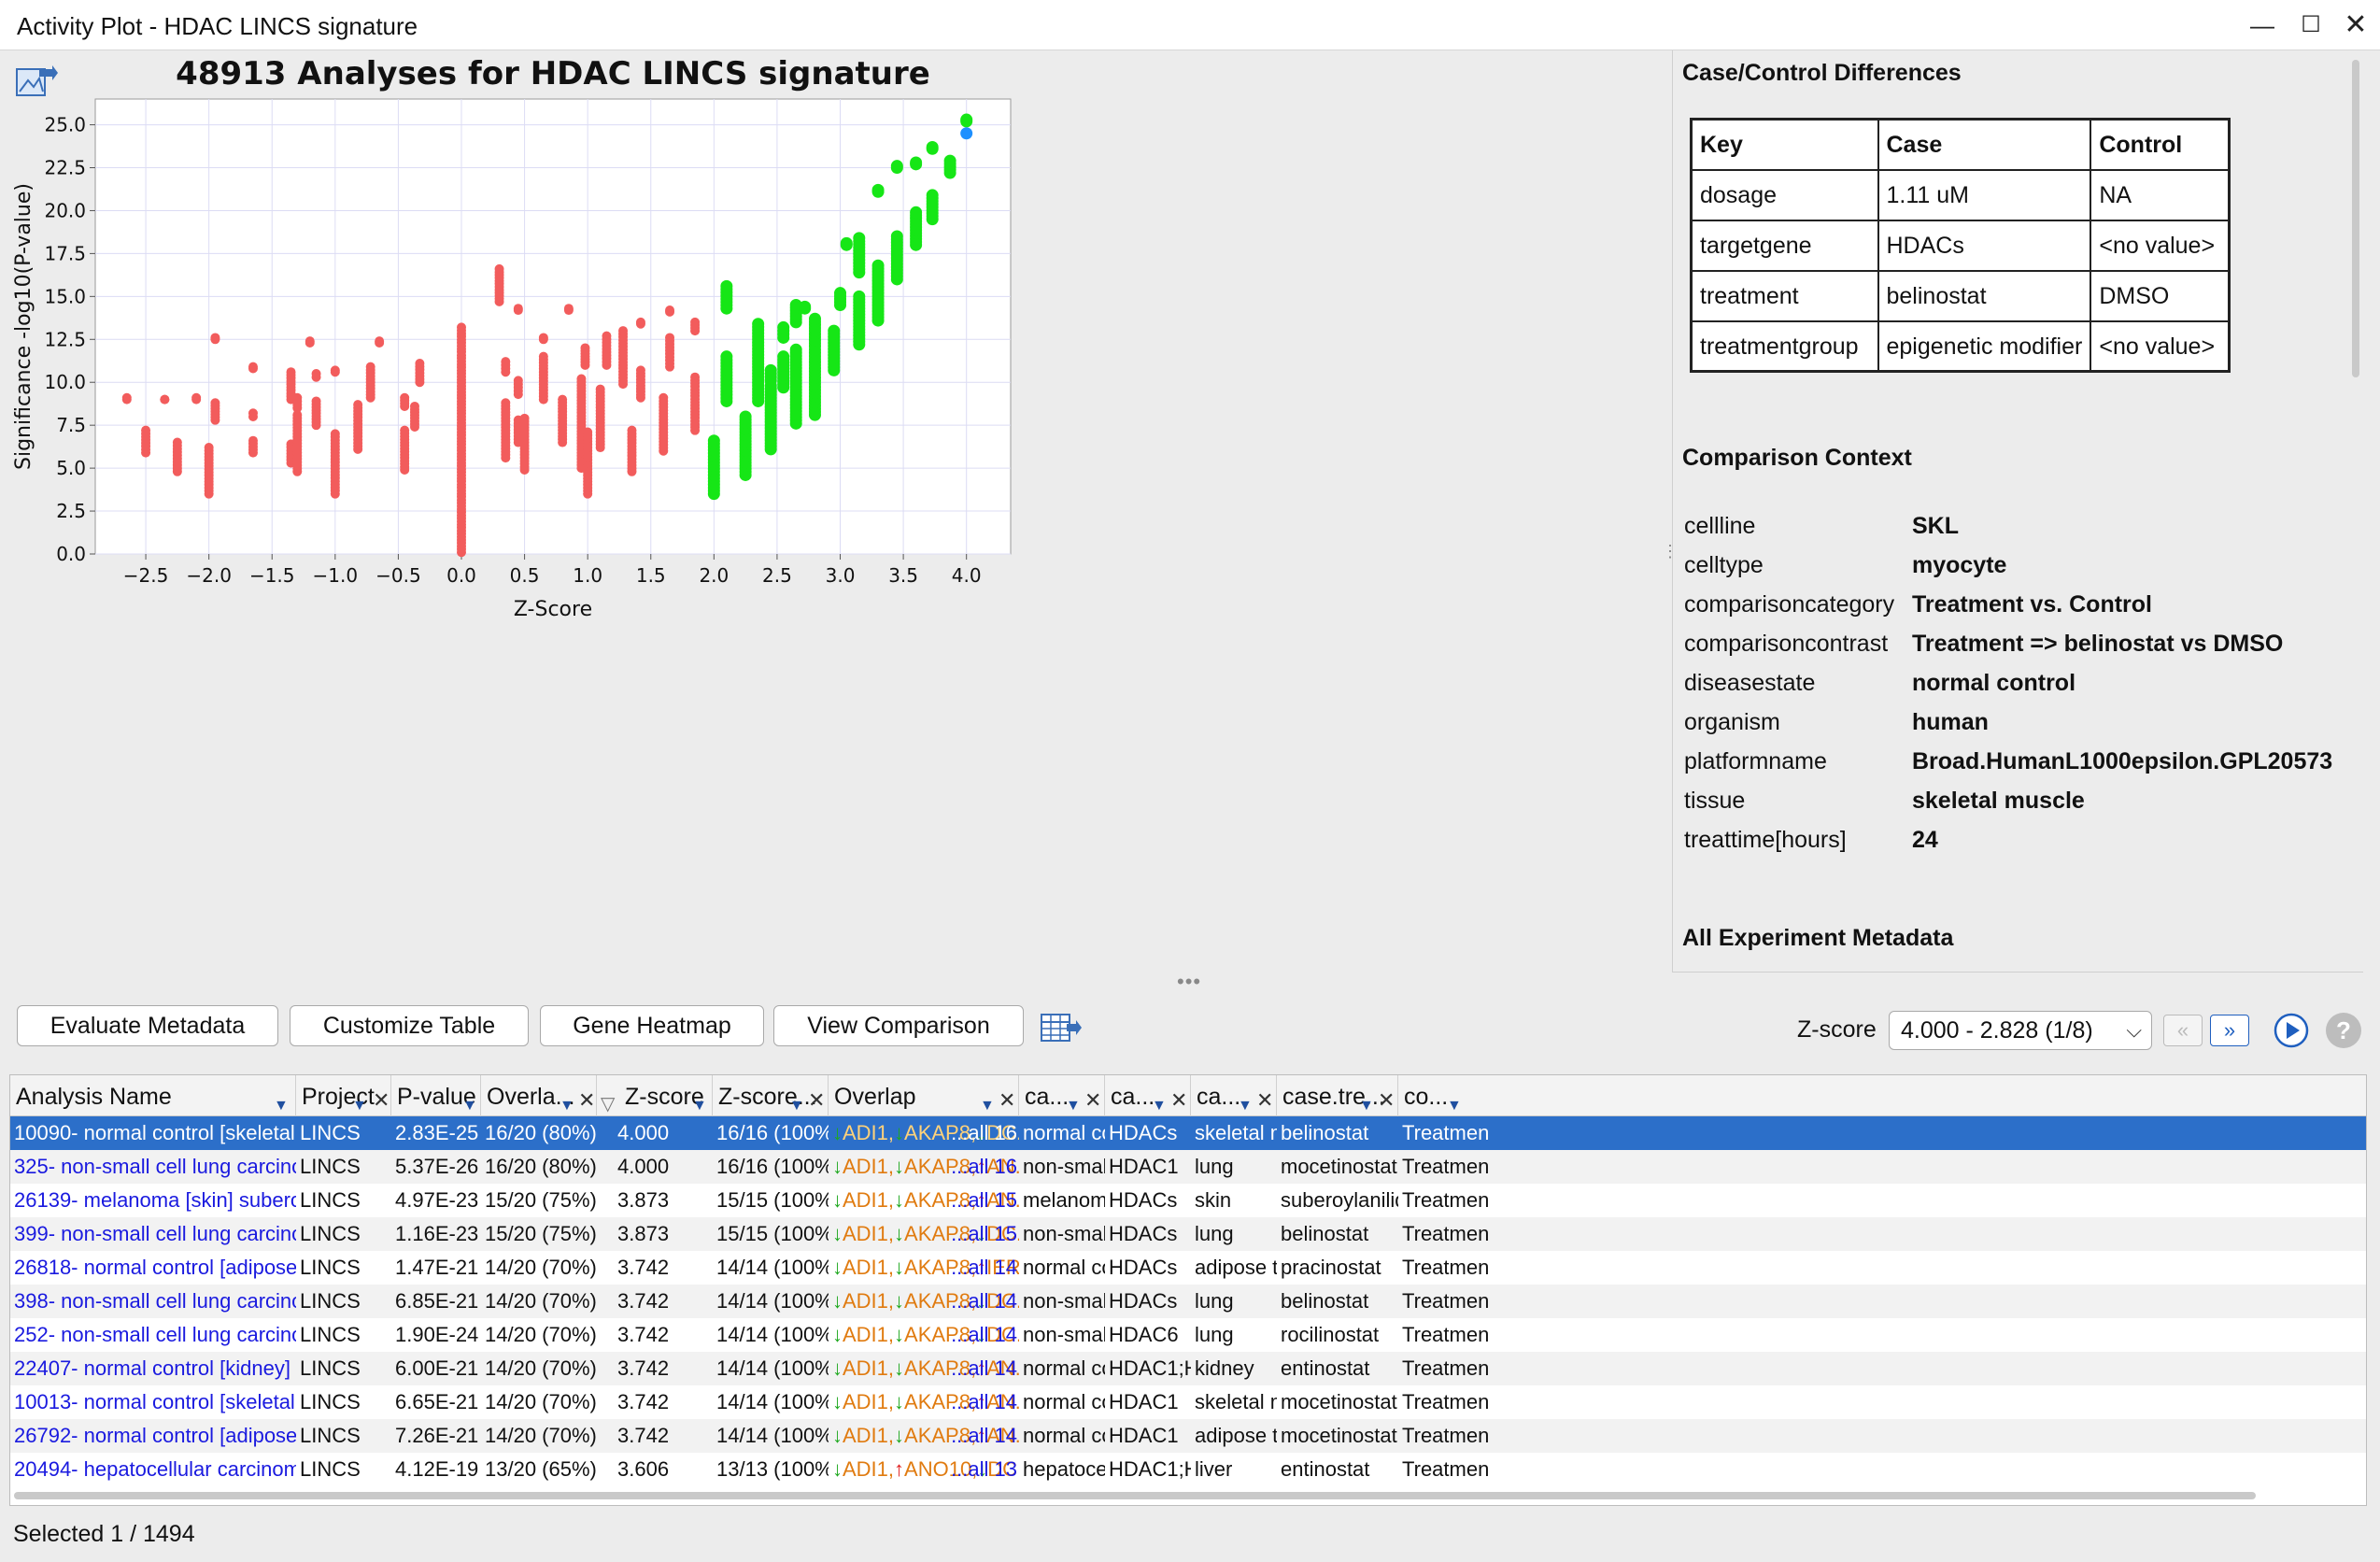  Describe the element at coordinates (436, 1095) in the screenshot. I see `column-pvalue: P-value ▼` at that location.